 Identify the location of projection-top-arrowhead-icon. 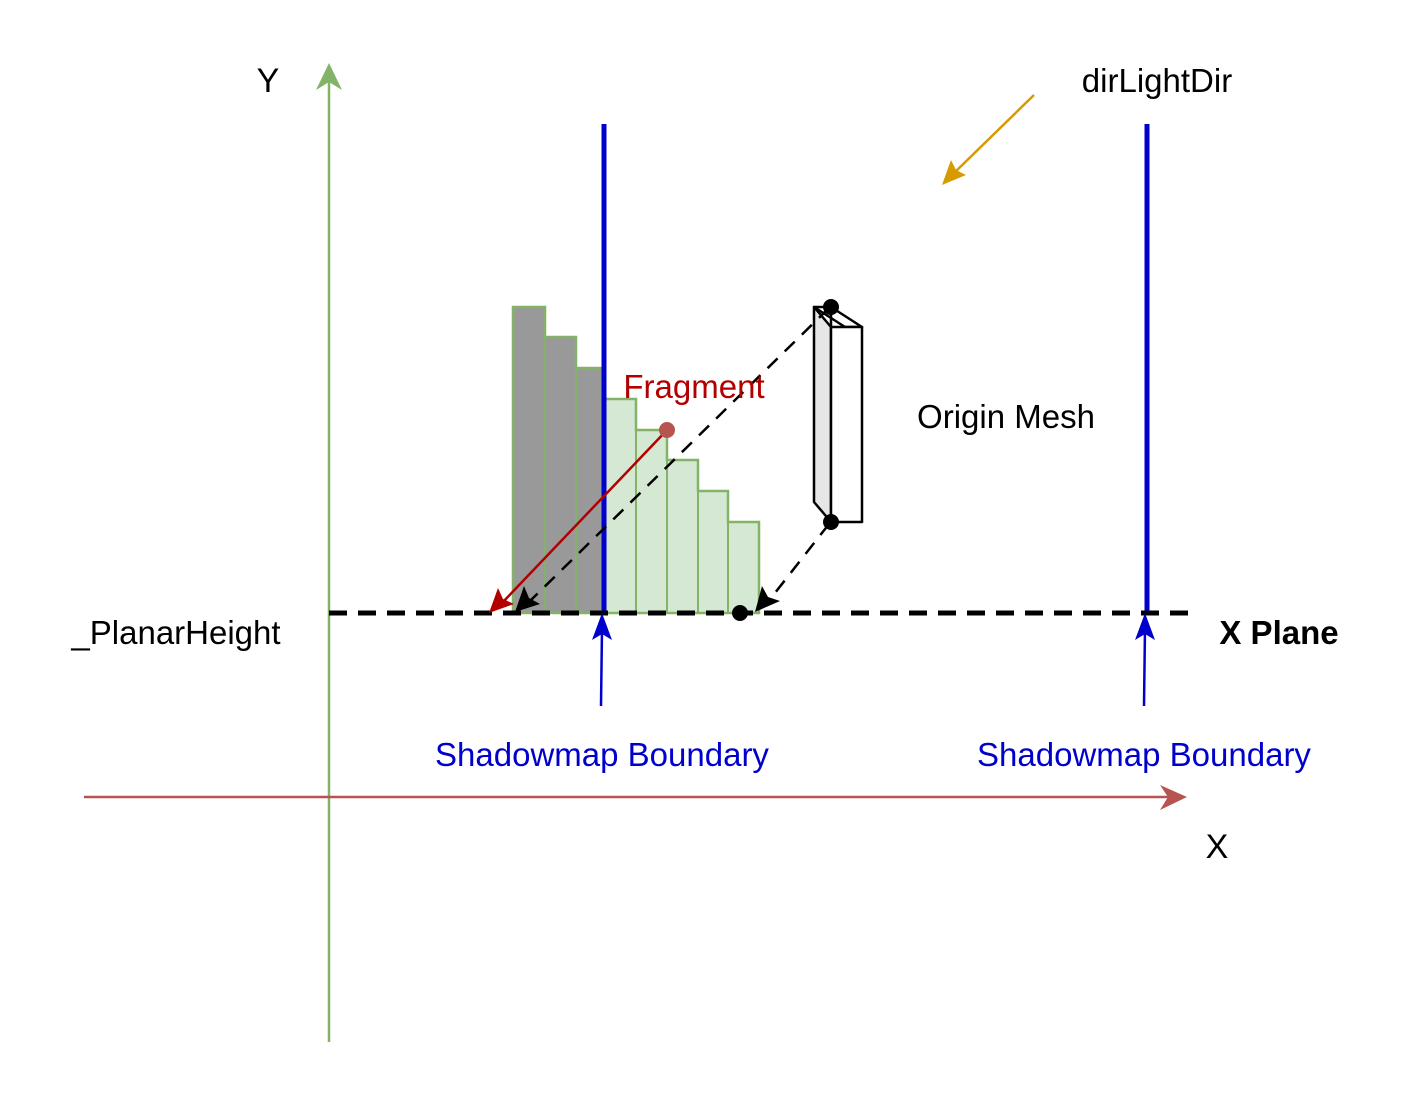
(527, 599).